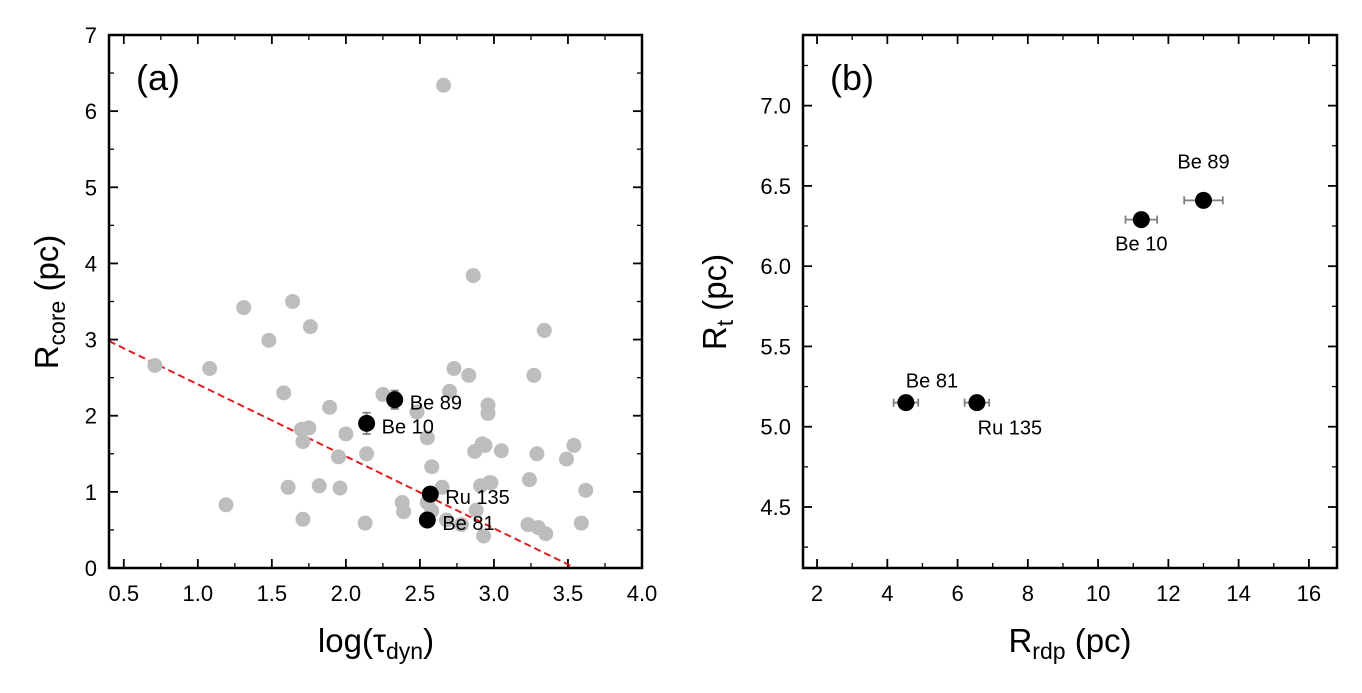 This screenshot has height=693, width=1362. I want to click on panel-b-ylabel-main: R, so click(714, 338).